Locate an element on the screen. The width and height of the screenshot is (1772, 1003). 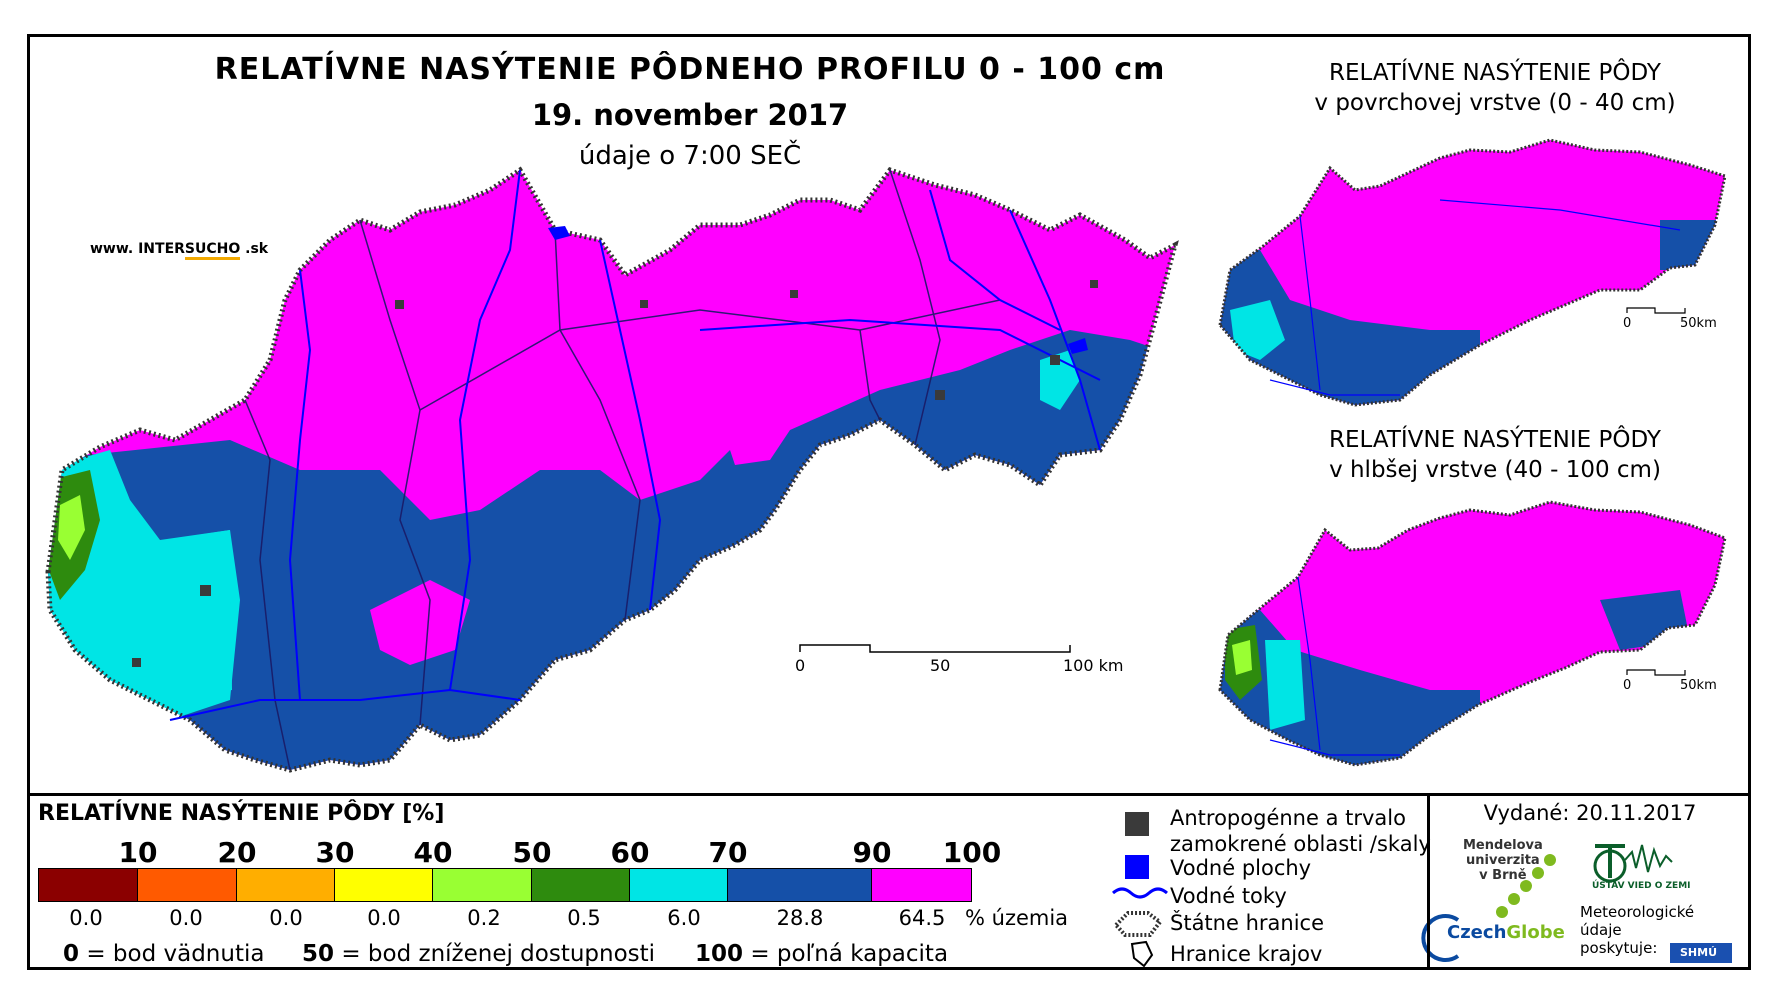
legend-tick: 90 is located at coordinates (872, 852).